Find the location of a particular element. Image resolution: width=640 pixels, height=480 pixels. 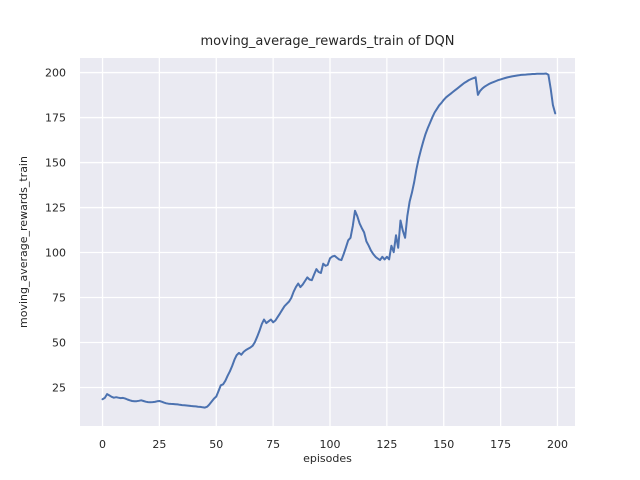

y-tick-label: 75 is located at coordinates (59, 298).